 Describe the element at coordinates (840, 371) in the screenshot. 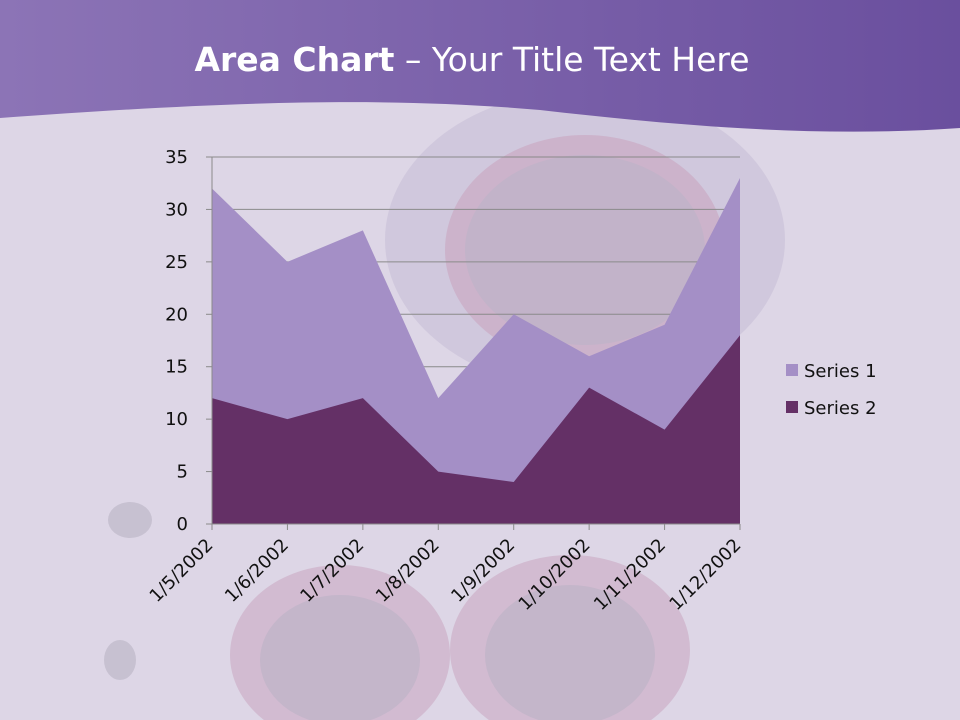

I see `legend-label-1: Series 1` at that location.